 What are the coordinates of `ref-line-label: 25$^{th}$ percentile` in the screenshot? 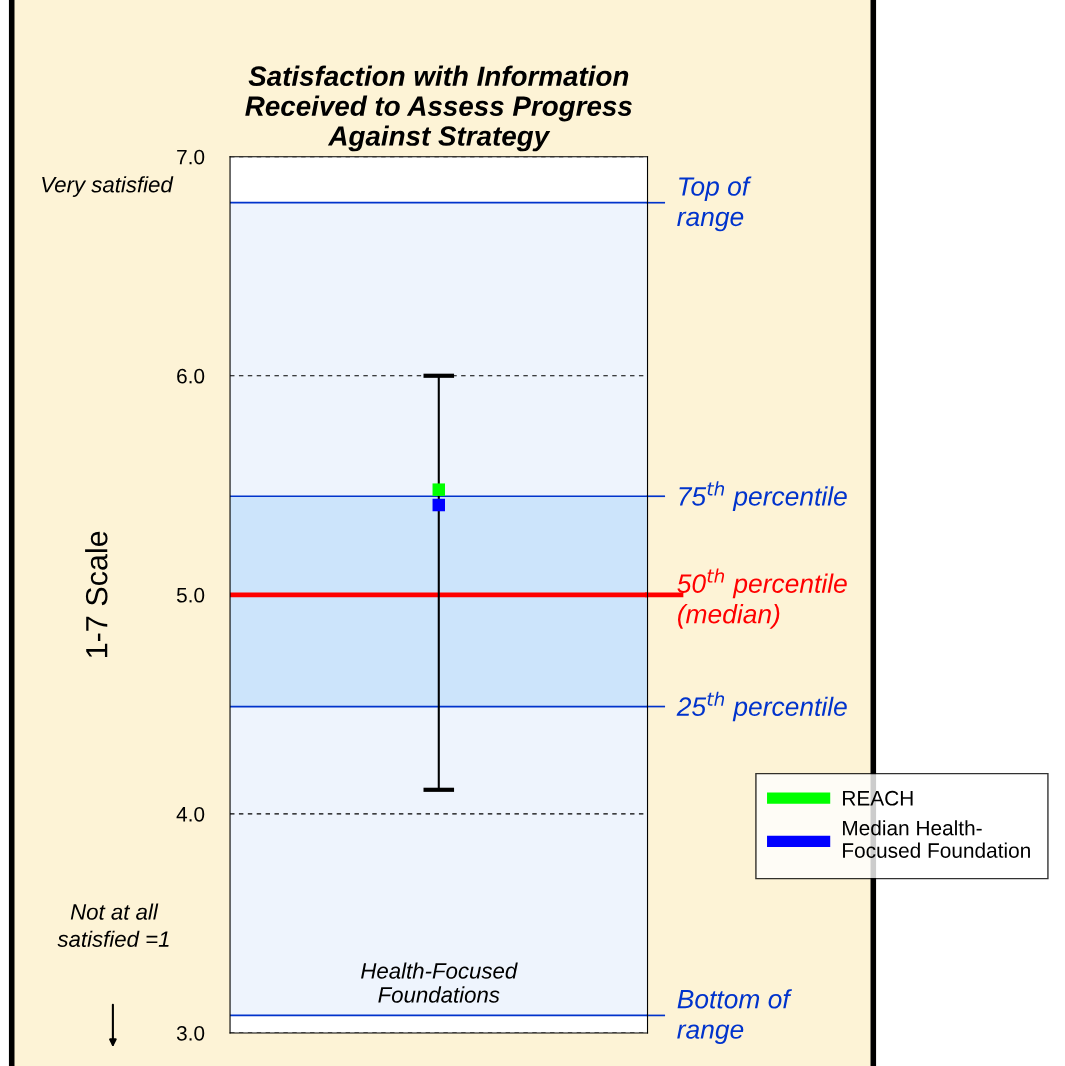 It's located at (761, 706).